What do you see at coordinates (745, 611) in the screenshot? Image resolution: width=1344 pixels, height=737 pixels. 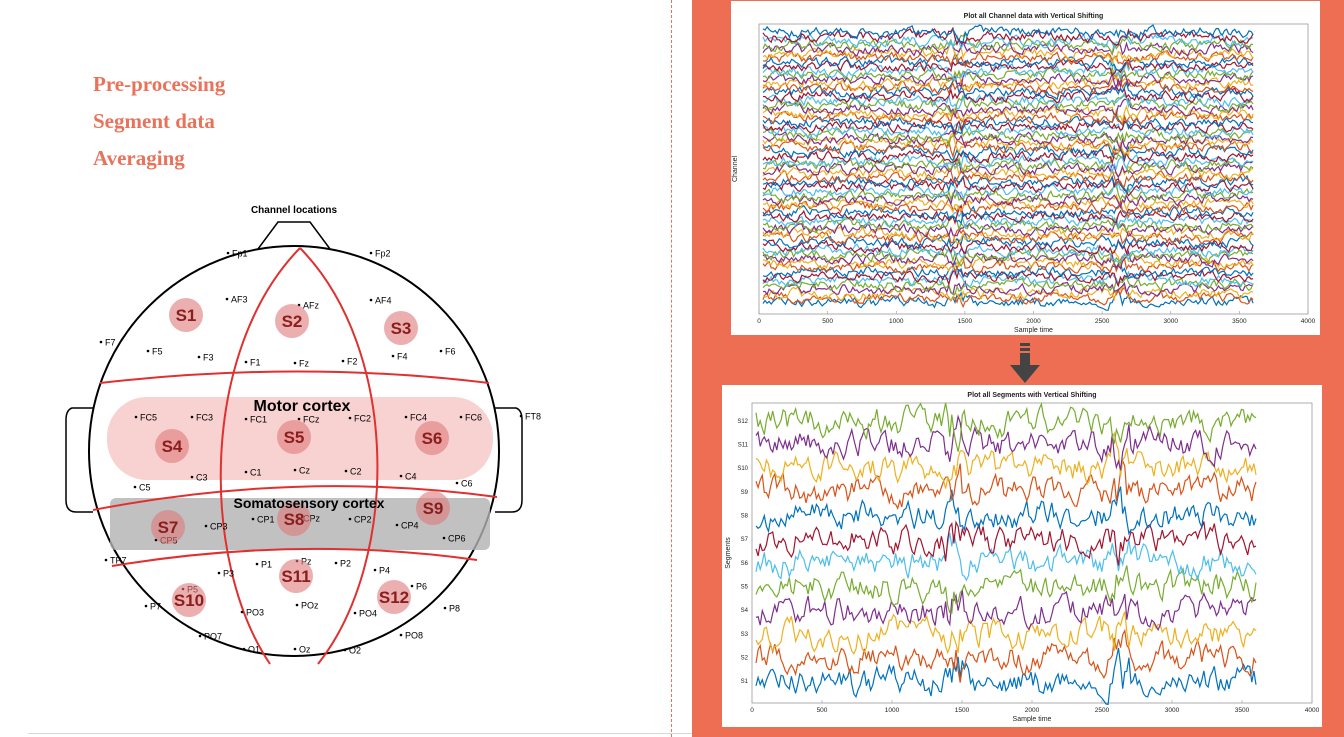 I see `y-tick-label: S4` at bounding box center [745, 611].